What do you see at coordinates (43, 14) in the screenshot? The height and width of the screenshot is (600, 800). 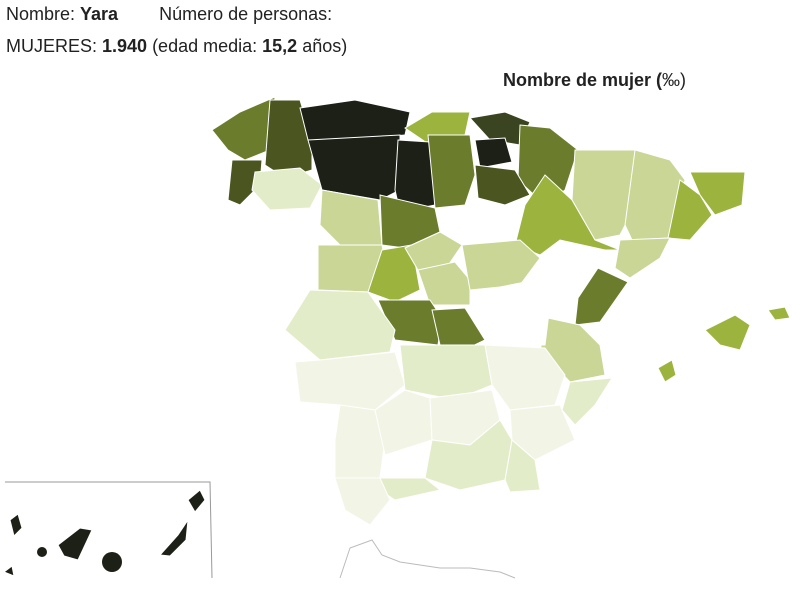 I see `name-label: Nombre:` at bounding box center [43, 14].